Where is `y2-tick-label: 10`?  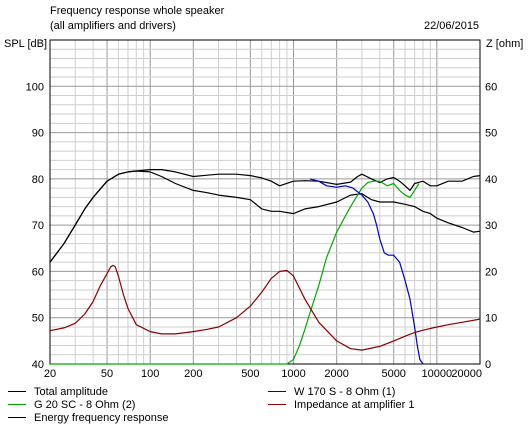 y2-tick-label: 10 is located at coordinates (491, 319).